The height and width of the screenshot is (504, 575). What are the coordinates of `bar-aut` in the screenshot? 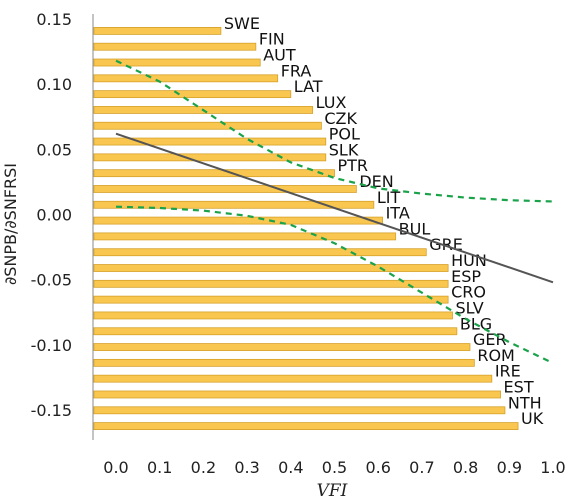 It's located at (177, 62).